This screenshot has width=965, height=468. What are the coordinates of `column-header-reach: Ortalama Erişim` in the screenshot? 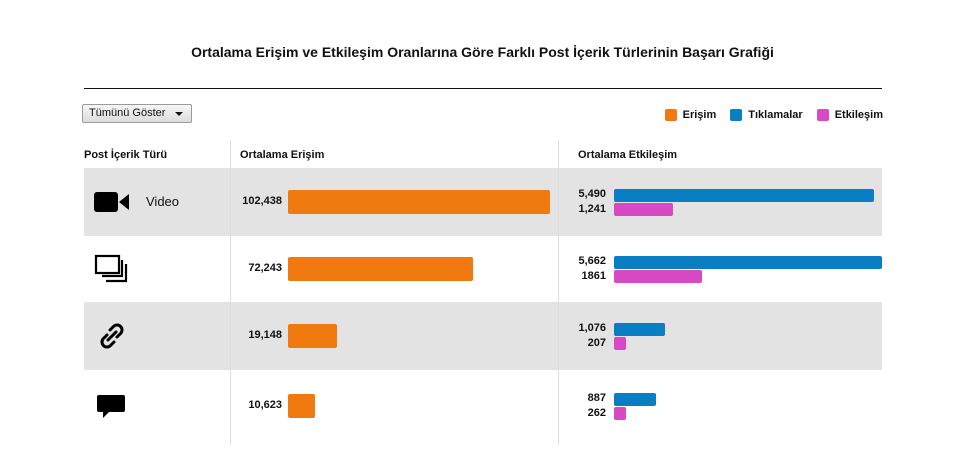 It's located at (282, 155).